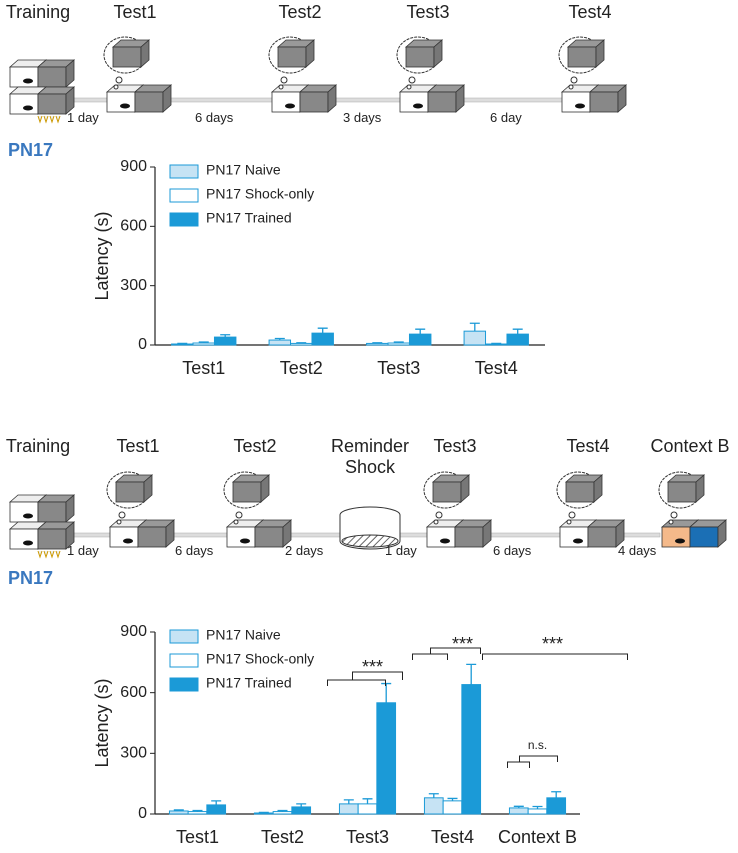  I want to click on stage-label: Test3, so click(428, 12).